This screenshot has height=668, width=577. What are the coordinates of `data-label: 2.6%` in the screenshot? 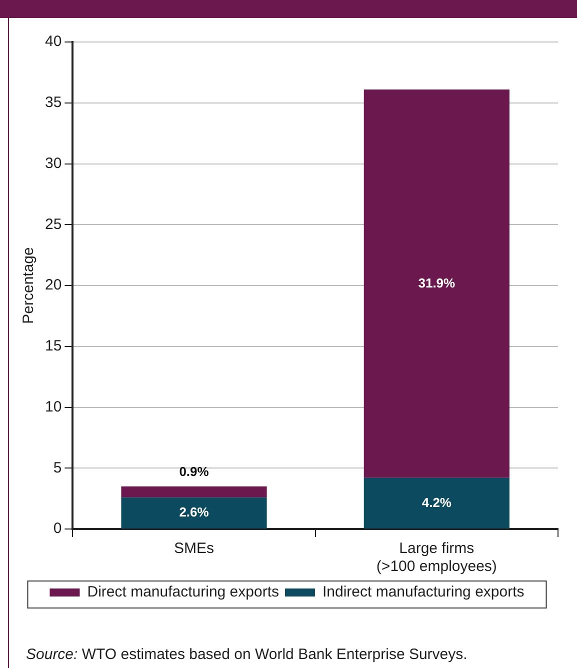 It's located at (194, 512).